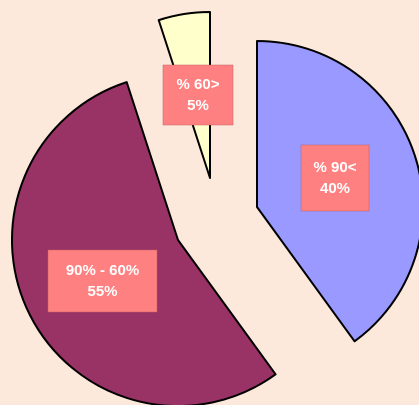 The width and height of the screenshot is (419, 405). I want to click on category-label: 90% - 60%, so click(102, 270).